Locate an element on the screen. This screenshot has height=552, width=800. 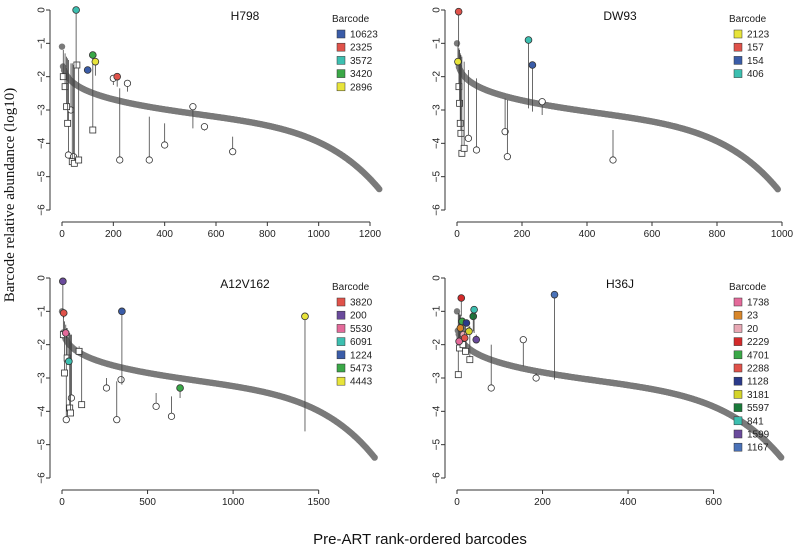
legend: Barcode 10623 2325 3572 3420 2896 is located at coordinates (355, 53).